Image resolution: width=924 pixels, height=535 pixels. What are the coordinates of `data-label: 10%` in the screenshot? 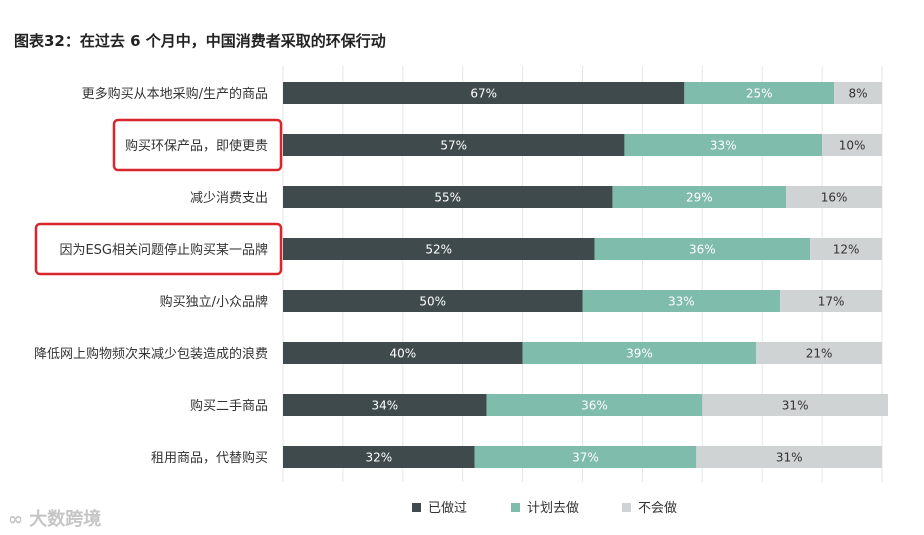 It's located at (852, 146).